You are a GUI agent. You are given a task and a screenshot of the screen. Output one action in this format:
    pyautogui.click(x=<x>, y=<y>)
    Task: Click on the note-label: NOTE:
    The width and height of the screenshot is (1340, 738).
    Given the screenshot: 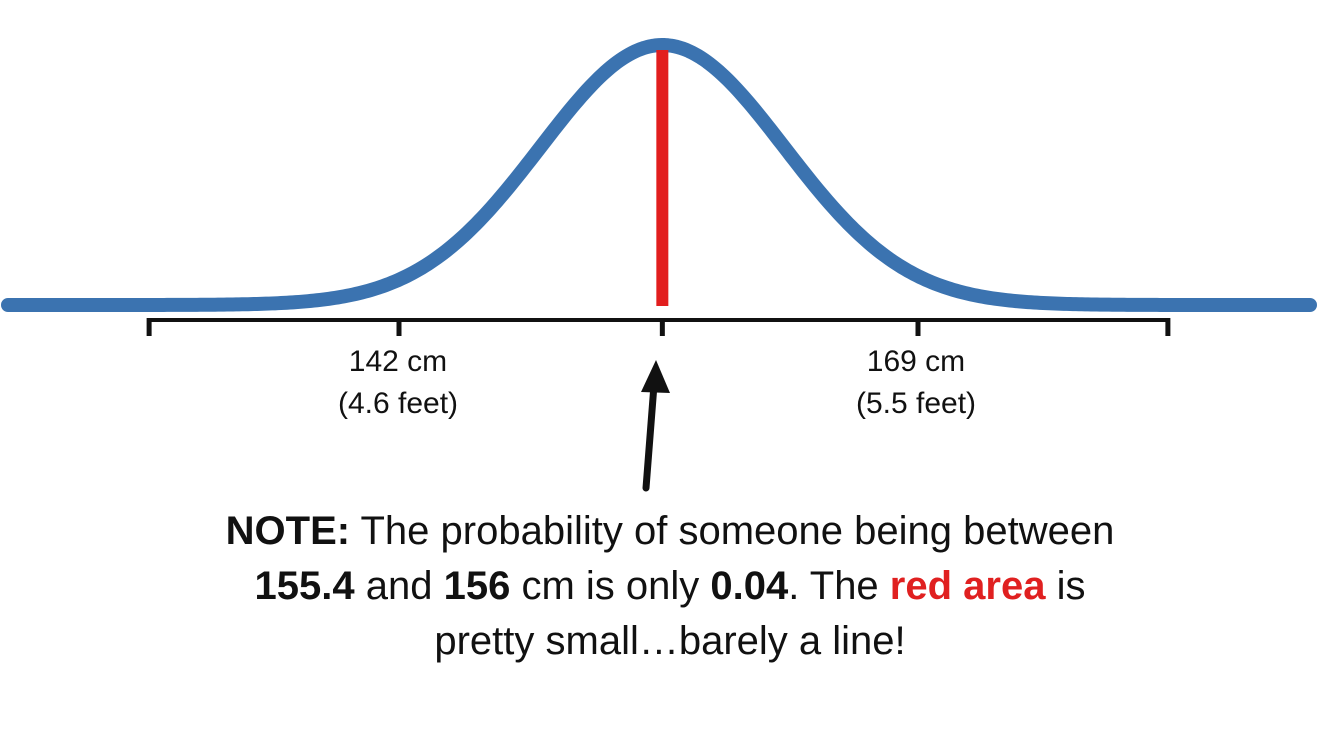 What is the action you would take?
    pyautogui.click(x=288, y=531)
    